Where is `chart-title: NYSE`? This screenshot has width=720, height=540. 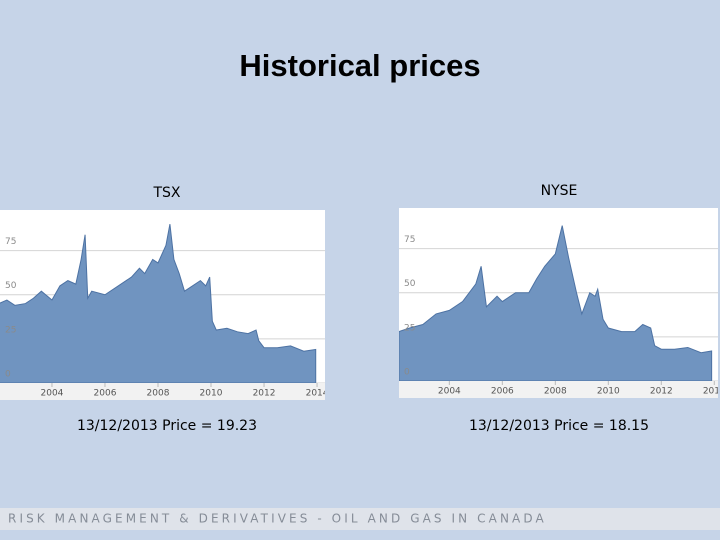 chart-title: NYSE is located at coordinates (559, 191).